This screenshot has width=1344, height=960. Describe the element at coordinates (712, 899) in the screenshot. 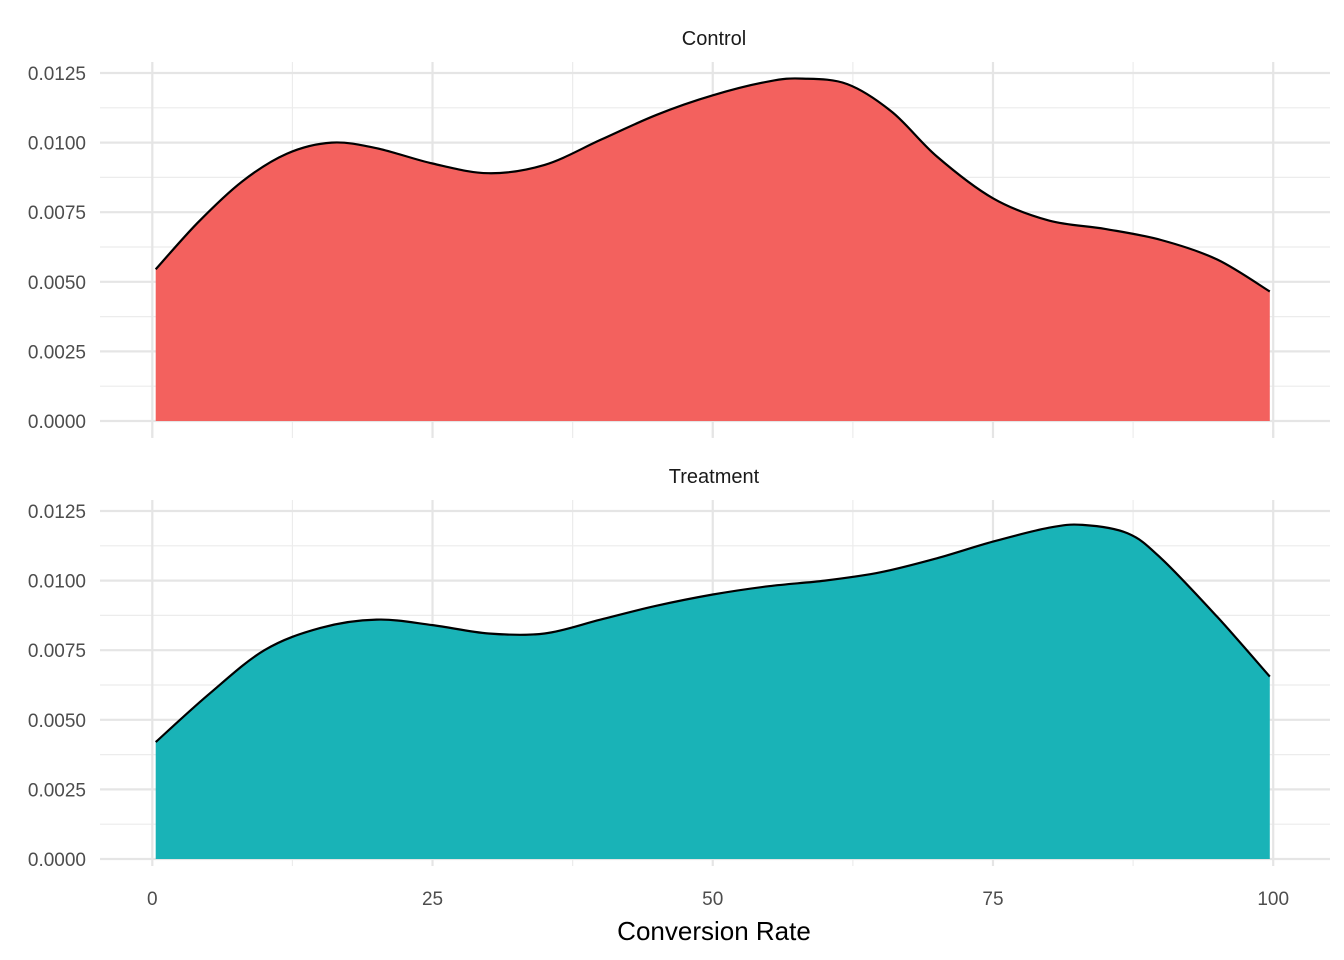

I see `x-tick-label: 50` at that location.